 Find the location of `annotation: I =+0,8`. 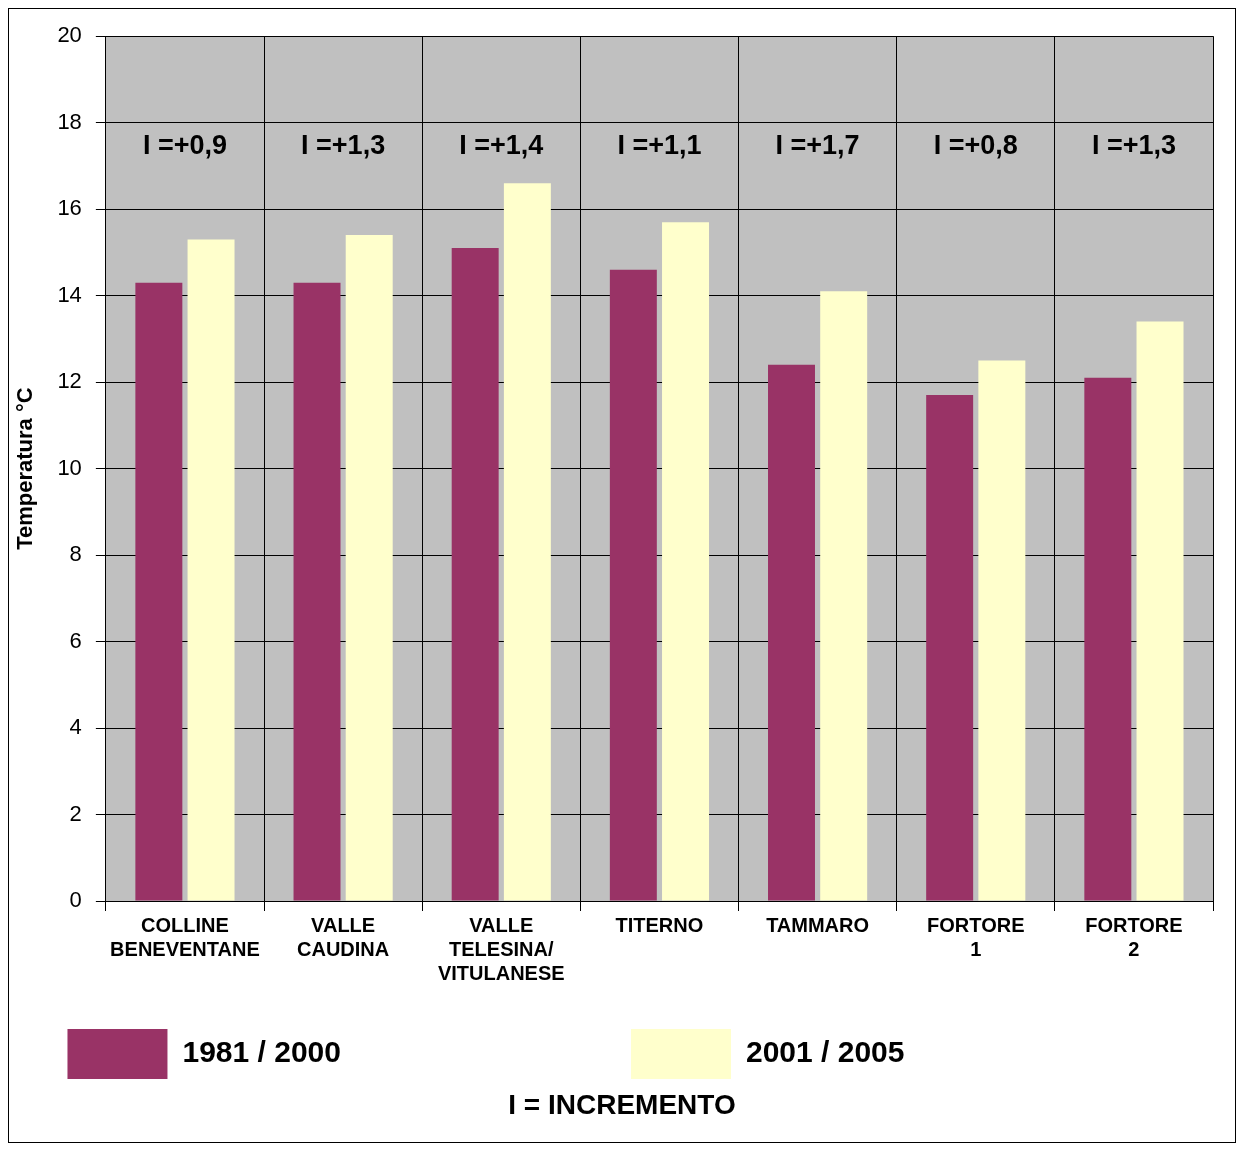

annotation: I =+0,8 is located at coordinates (975, 145).